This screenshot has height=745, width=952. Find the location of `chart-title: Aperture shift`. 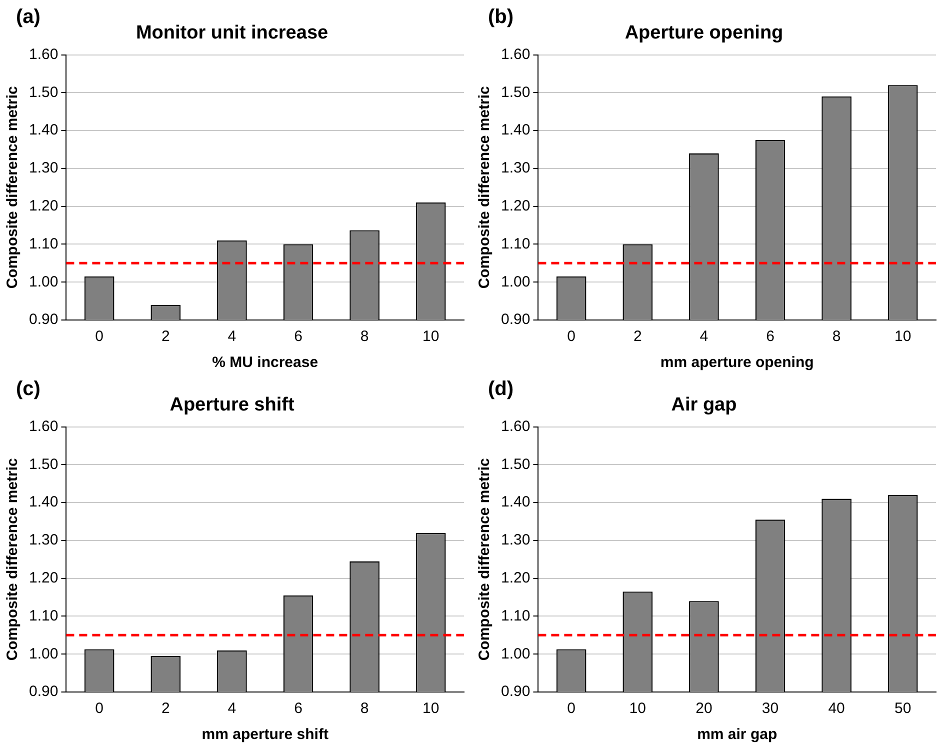

chart-title: Aperture shift is located at coordinates (232, 405).